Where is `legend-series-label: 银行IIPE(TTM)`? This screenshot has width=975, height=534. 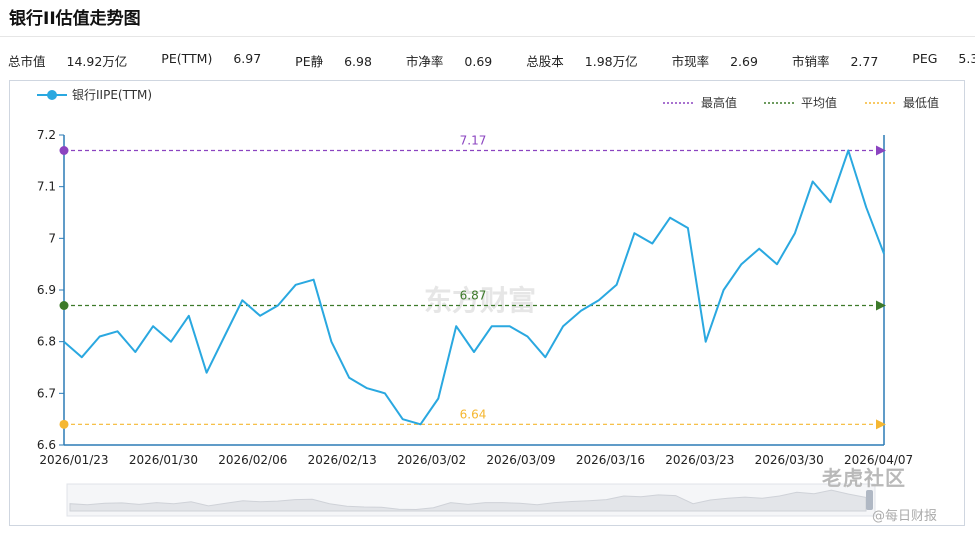
legend-series-label: 银行IIPE(TTM) is located at coordinates (112, 95).